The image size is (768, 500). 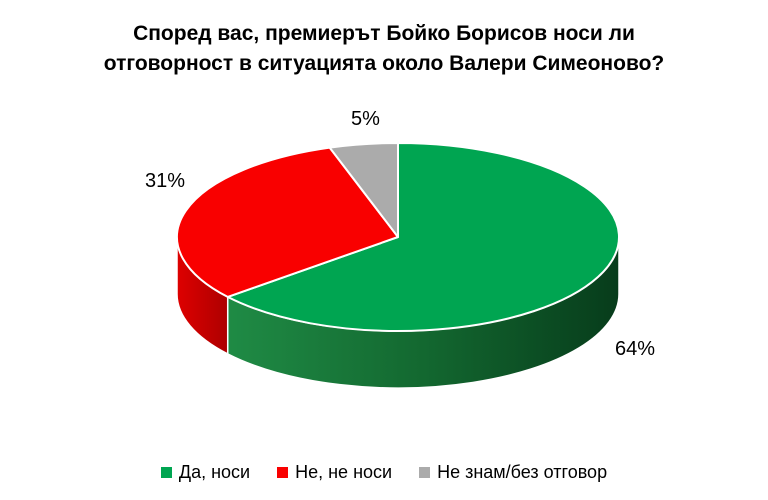 I want to click on slice-value-label-ne-znam: 5%, so click(x=365, y=119).